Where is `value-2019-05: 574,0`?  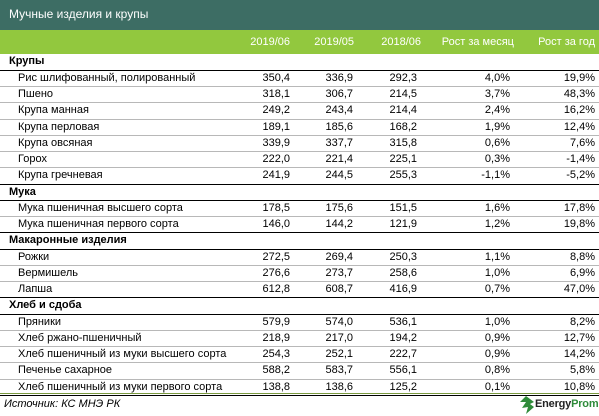
value-2019-05: 574,0 is located at coordinates (325, 322).